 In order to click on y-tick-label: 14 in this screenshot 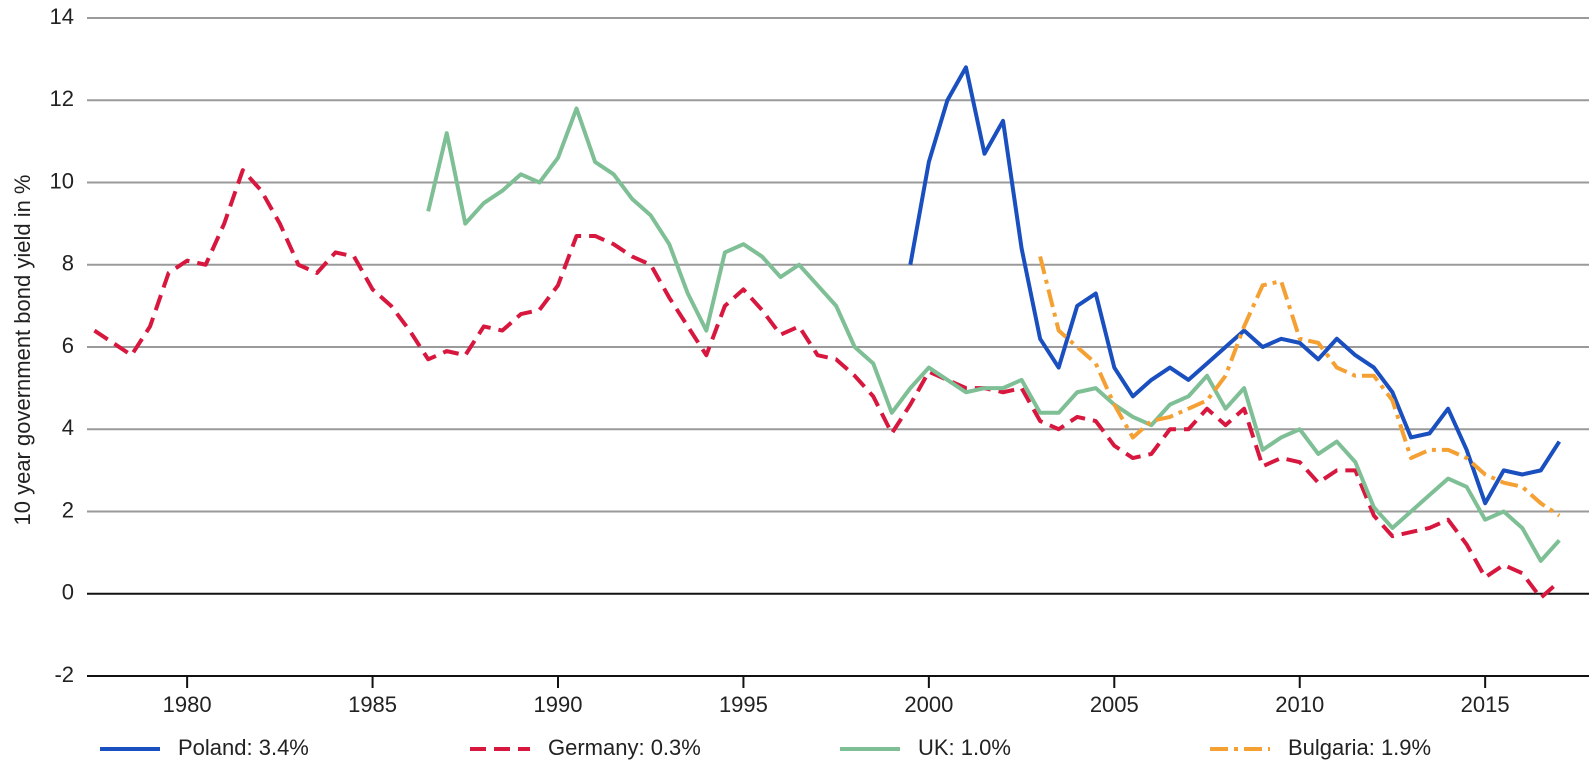, I will do `click(62, 16)`.